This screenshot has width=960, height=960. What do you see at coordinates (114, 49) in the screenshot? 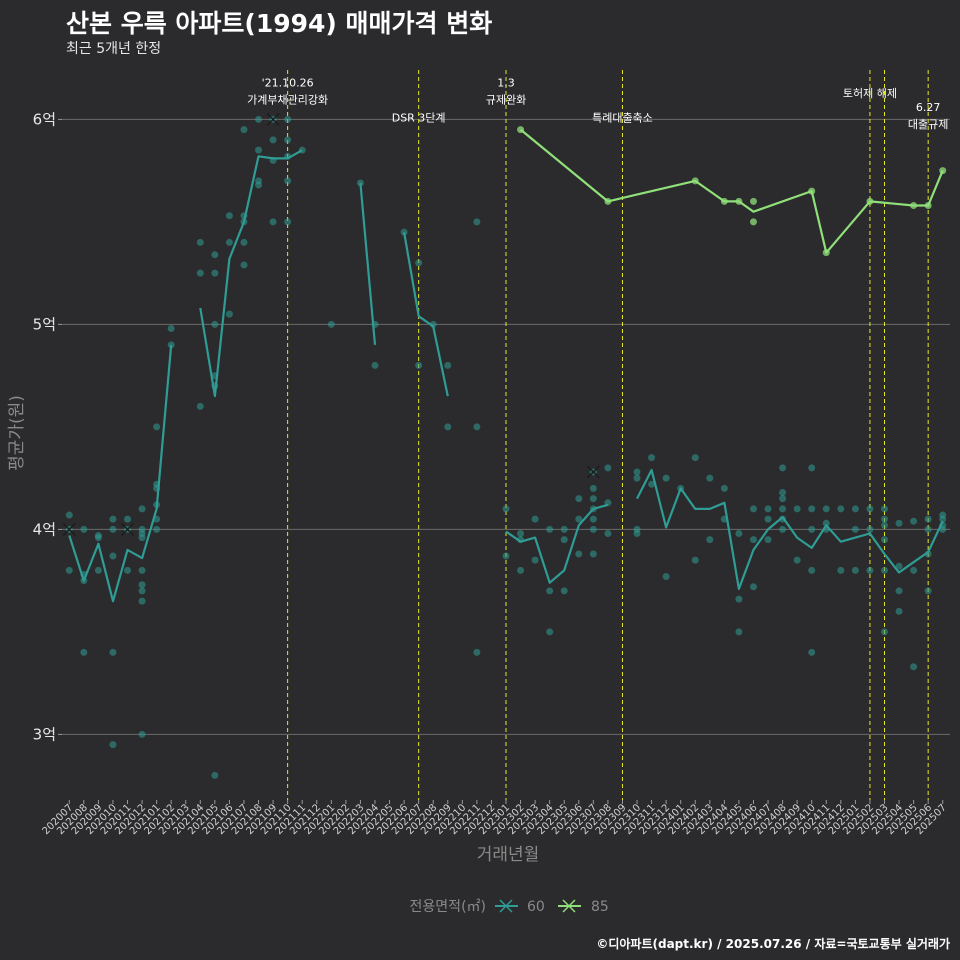
I see `chart-subtitle: 최근 5개년 한정` at bounding box center [114, 49].